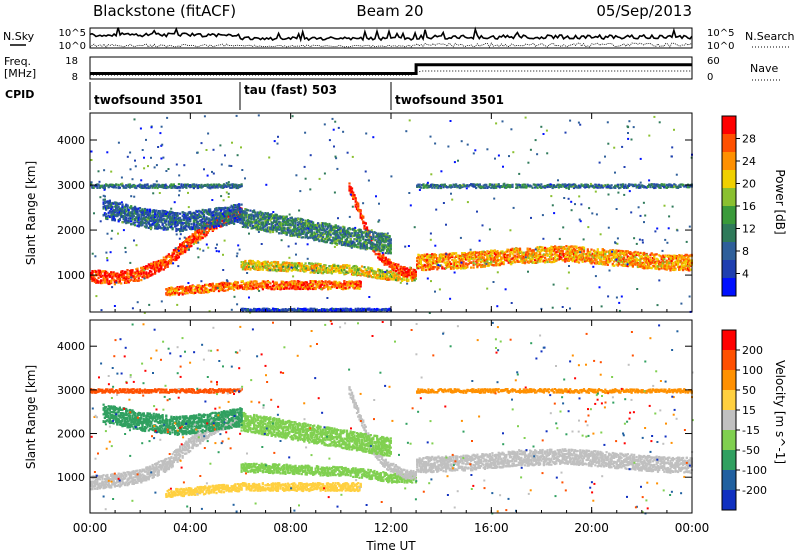 This screenshot has height=554, width=800. I want to click on power-ylabel: Slant Range [km], so click(31, 213).